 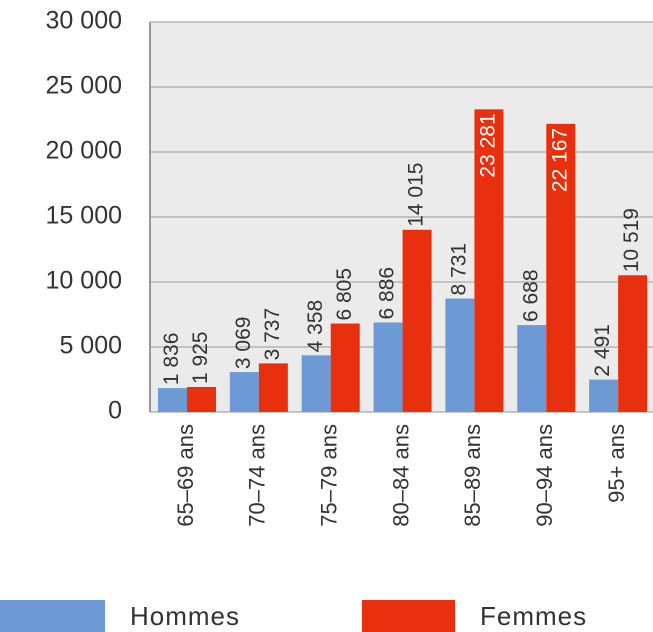 What do you see at coordinates (84, 86) in the screenshot?
I see `y-tick-label: 25 000` at bounding box center [84, 86].